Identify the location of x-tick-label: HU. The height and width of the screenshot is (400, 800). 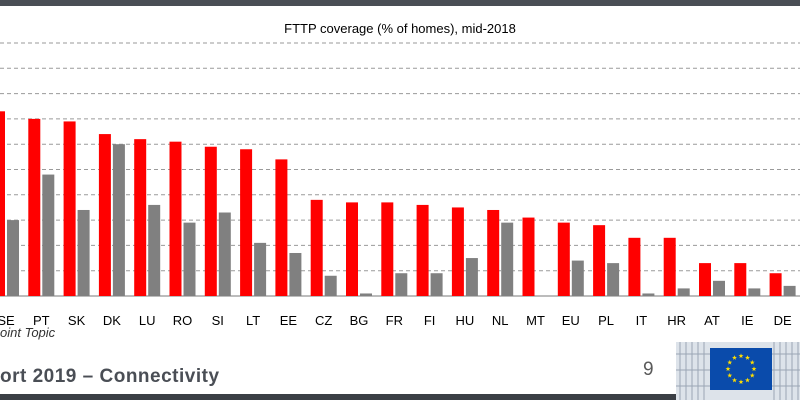
(465, 320).